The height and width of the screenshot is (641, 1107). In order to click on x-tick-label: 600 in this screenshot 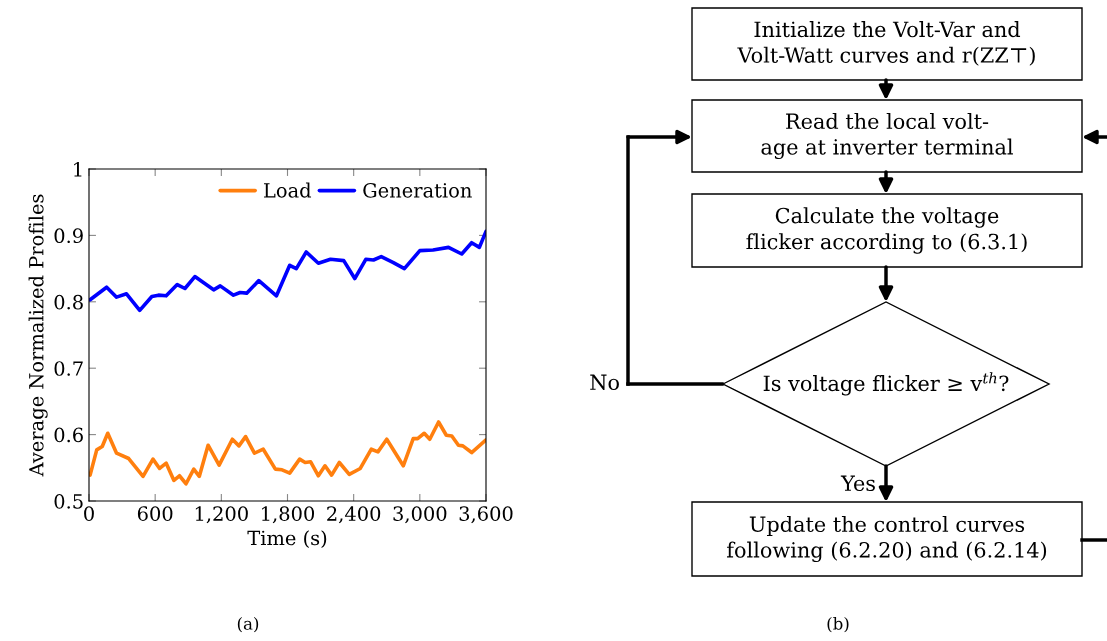, I will do `click(155, 513)`.